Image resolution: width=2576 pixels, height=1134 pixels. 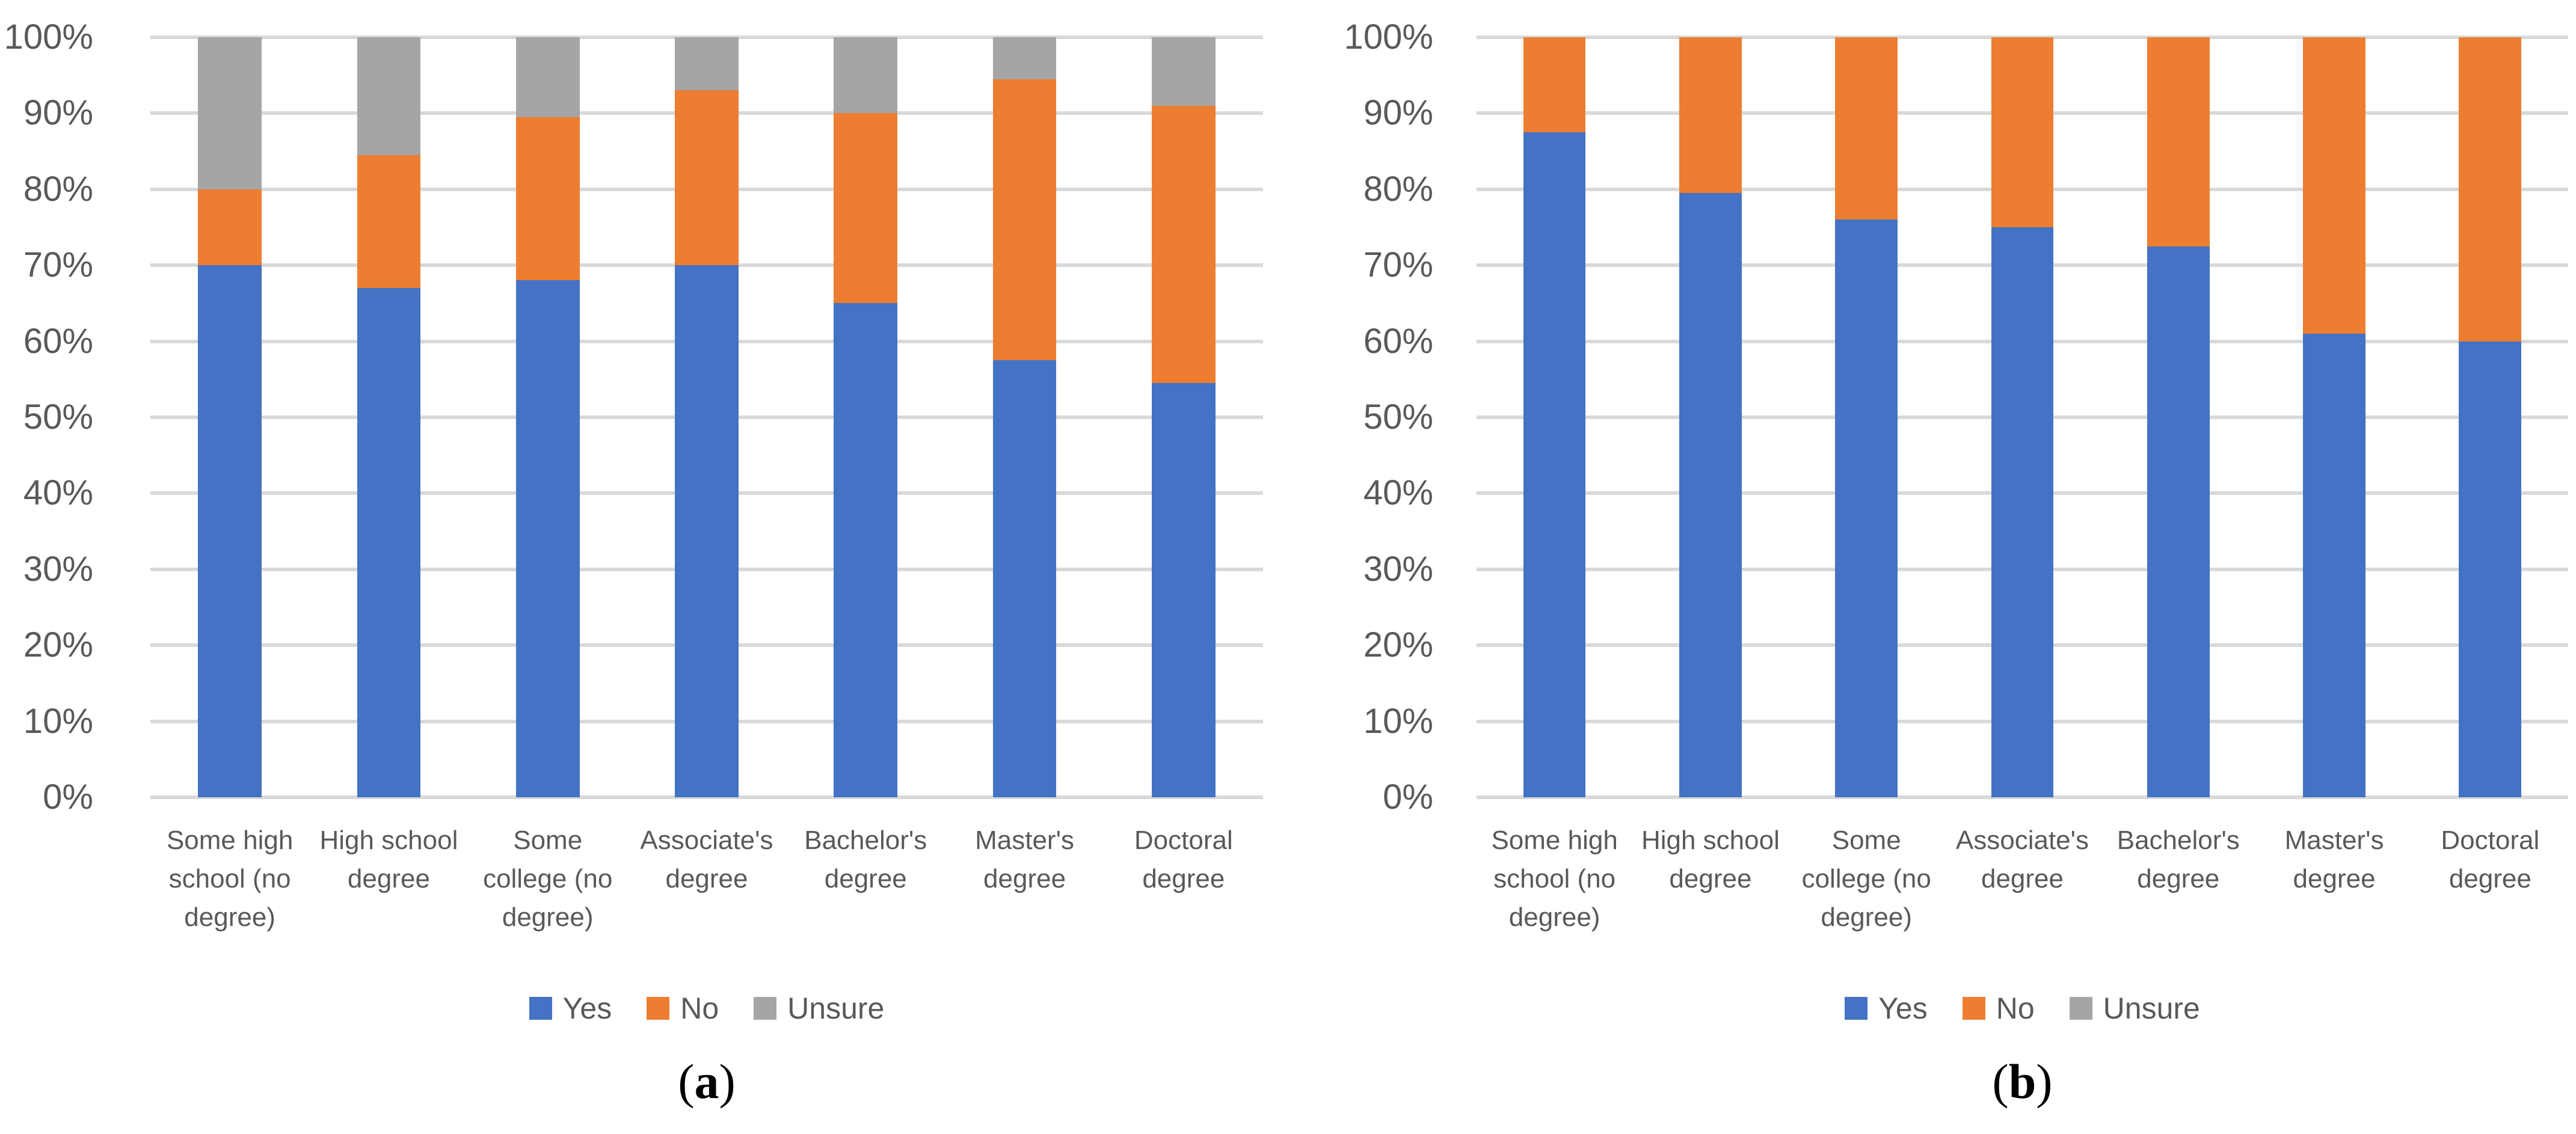 I want to click on y-tick-label: 40%, so click(x=58, y=493).